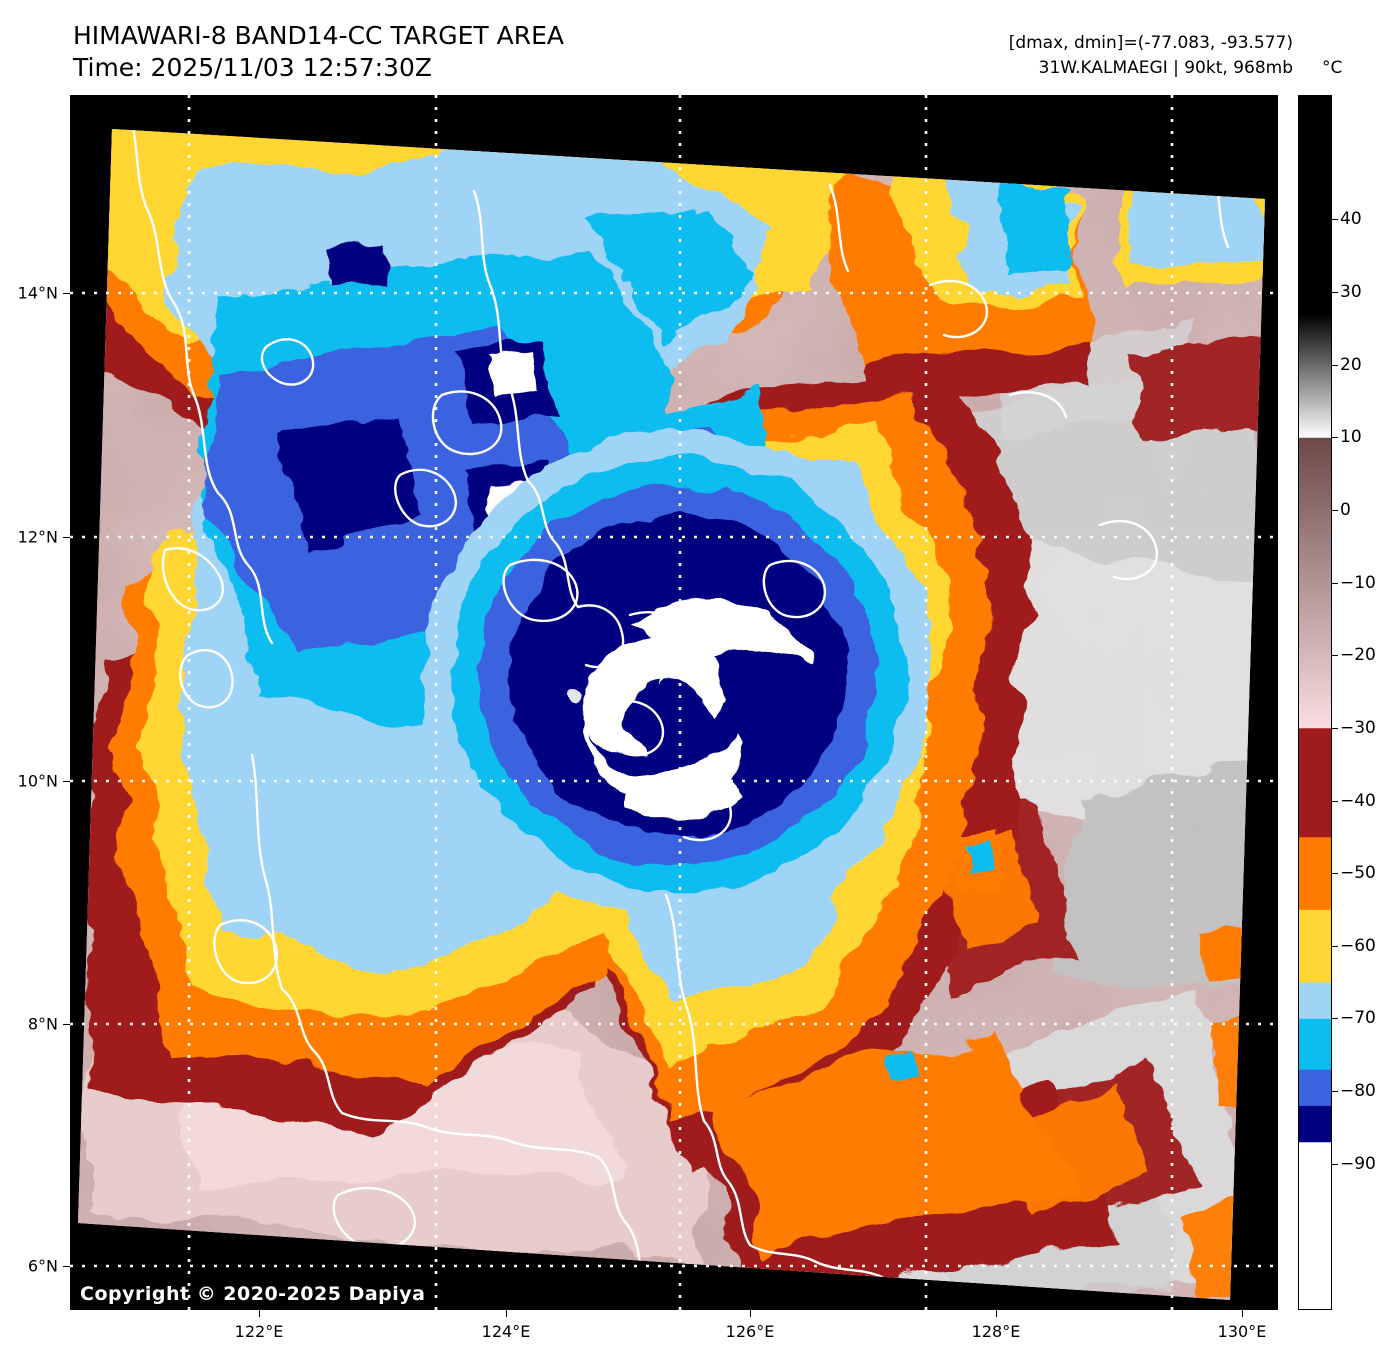  I want to click on x-axis-tick-label-0: 122°E, so click(259, 1331).